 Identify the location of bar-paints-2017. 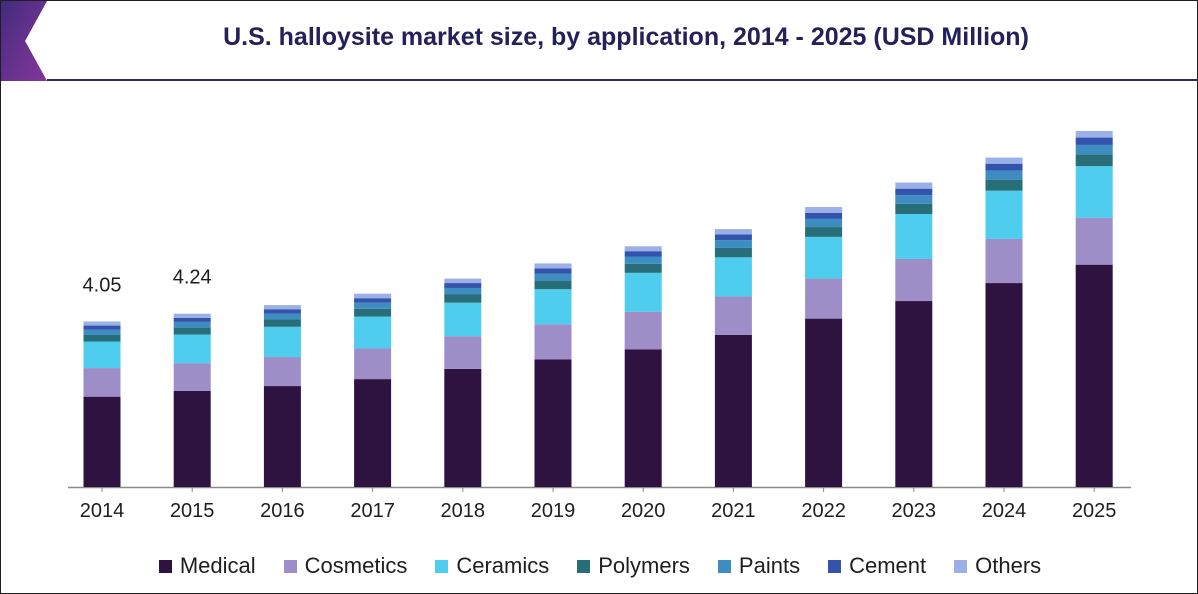
(373, 305).